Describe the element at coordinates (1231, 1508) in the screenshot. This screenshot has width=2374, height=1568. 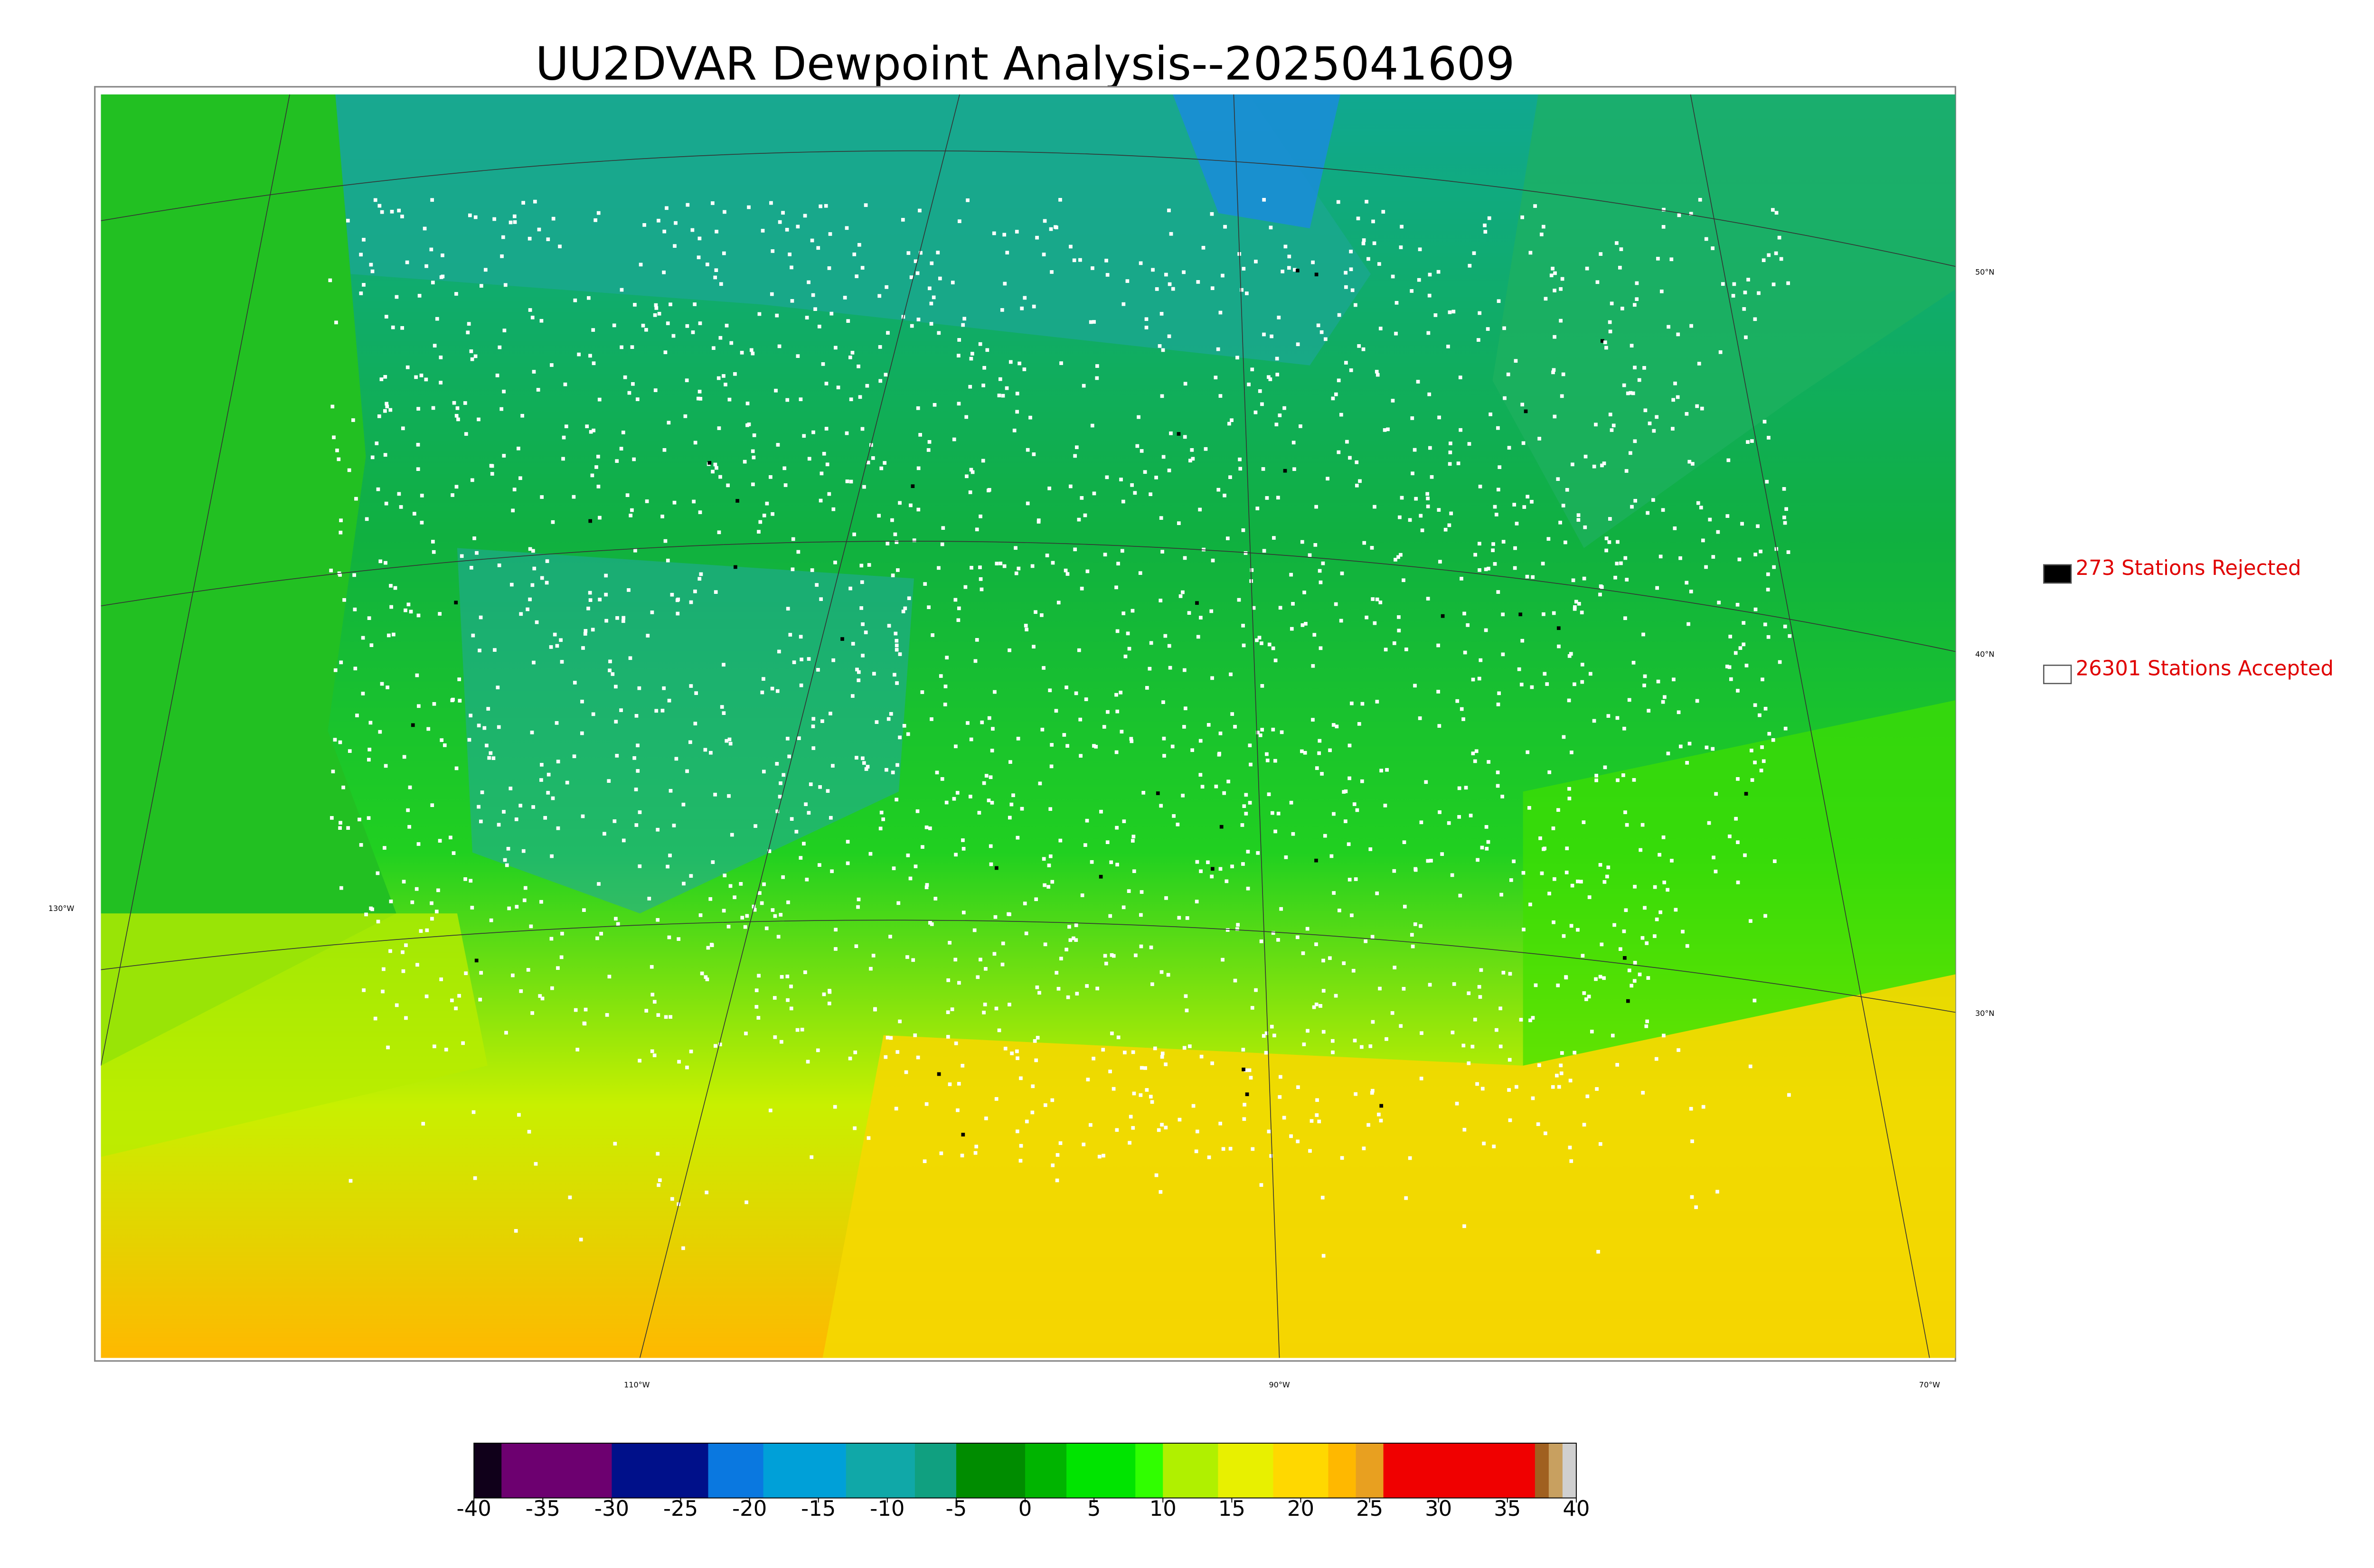
I see `colorbar-tick-label: 15` at that location.